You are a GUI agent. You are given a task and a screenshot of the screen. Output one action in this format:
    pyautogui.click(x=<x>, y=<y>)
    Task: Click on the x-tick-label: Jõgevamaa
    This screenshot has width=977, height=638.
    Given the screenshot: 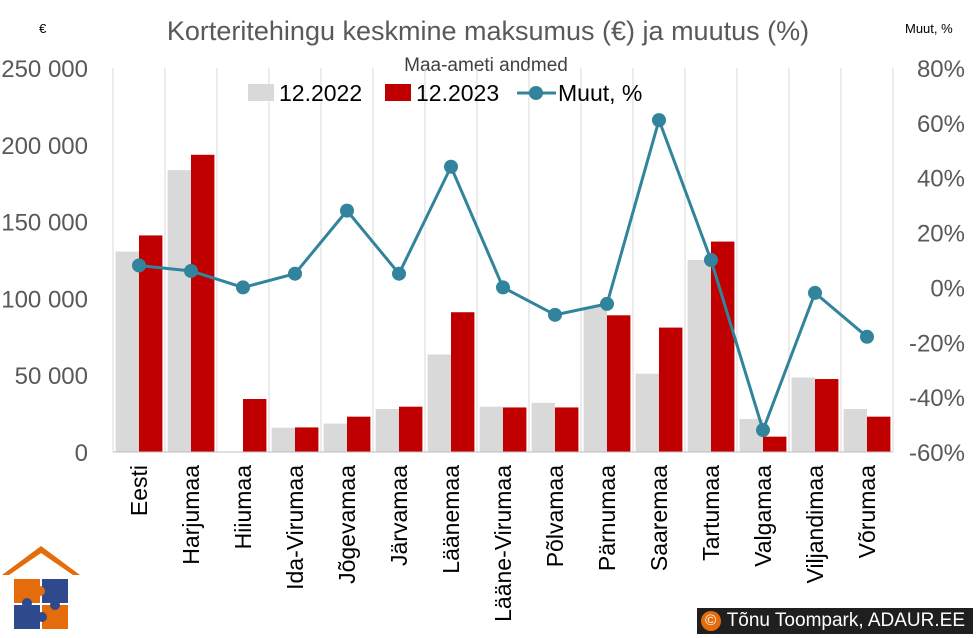 What is the action you would take?
    pyautogui.click(x=347, y=524)
    